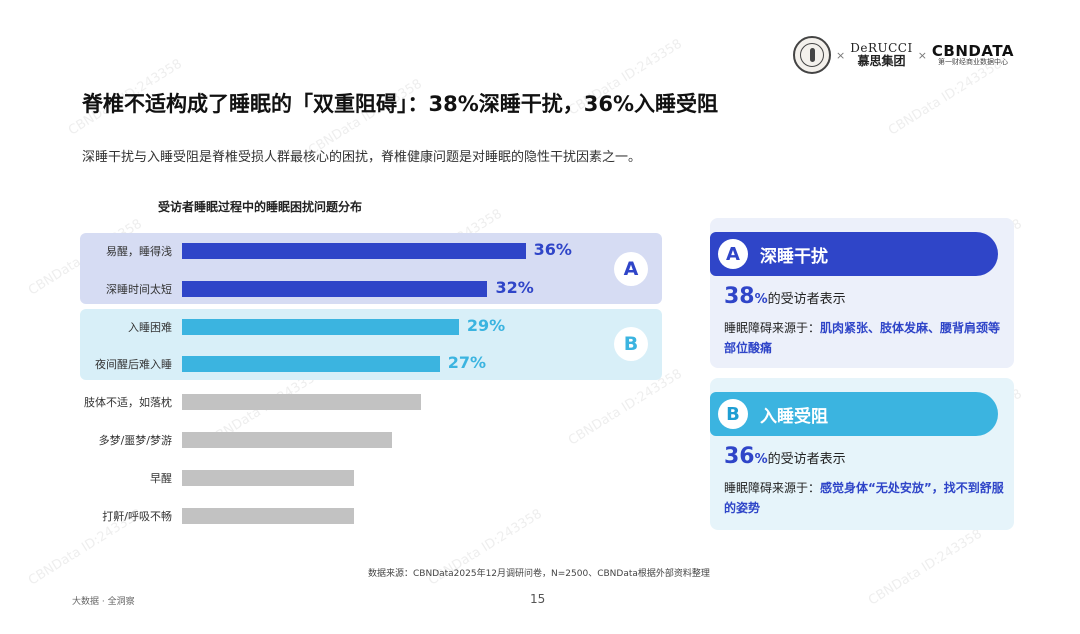 This screenshot has height=634, width=1080. I want to click on watermark: CBNData ID:243358, so click(925, 567).